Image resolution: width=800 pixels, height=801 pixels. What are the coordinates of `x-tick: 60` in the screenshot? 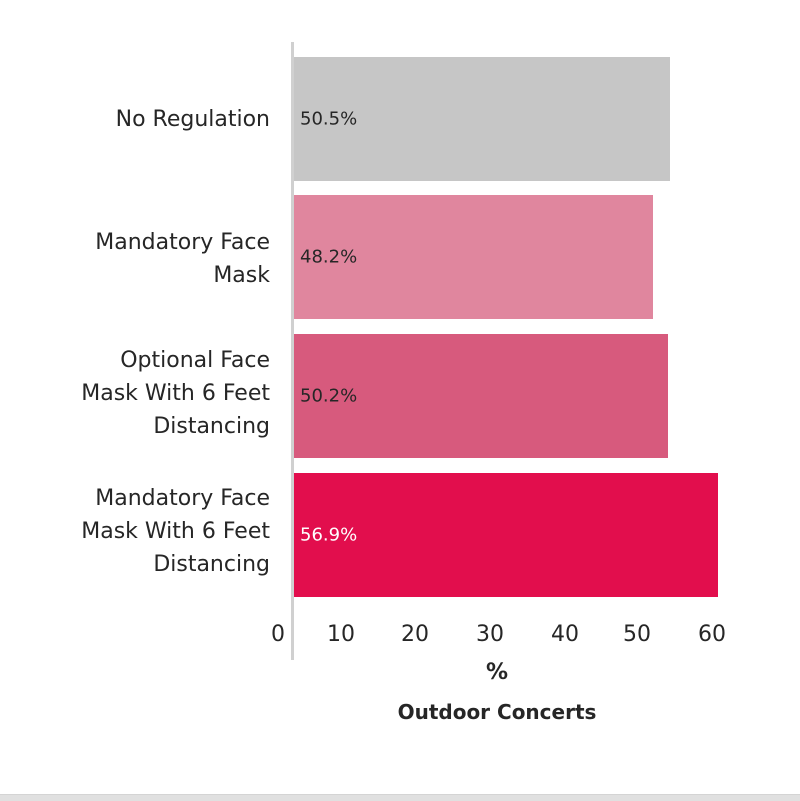 It's located at (712, 634).